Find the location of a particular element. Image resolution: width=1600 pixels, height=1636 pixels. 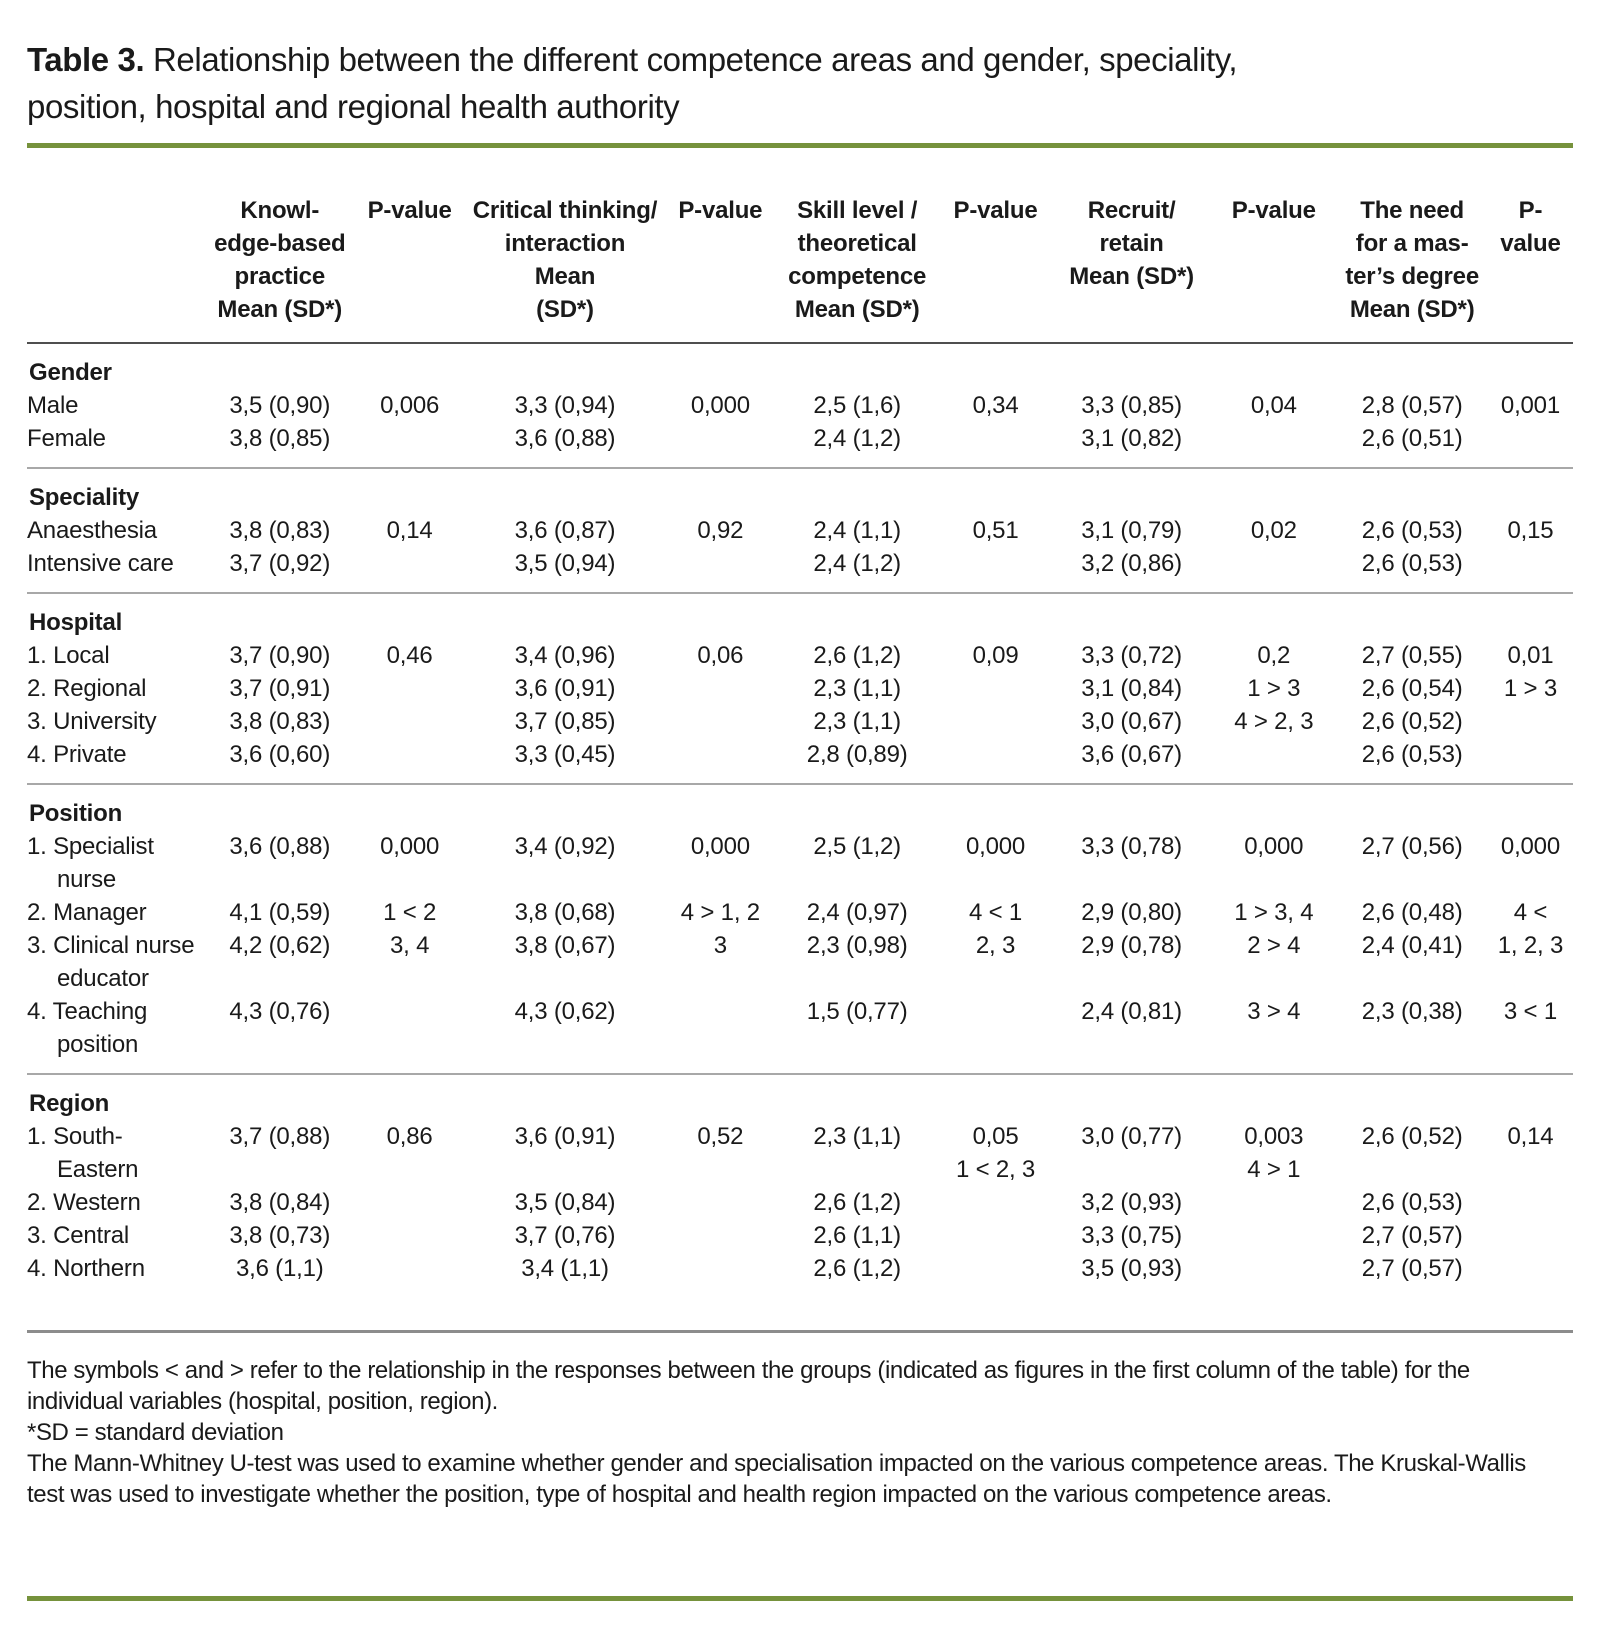

table-cell: 0,34 is located at coordinates (995, 405).